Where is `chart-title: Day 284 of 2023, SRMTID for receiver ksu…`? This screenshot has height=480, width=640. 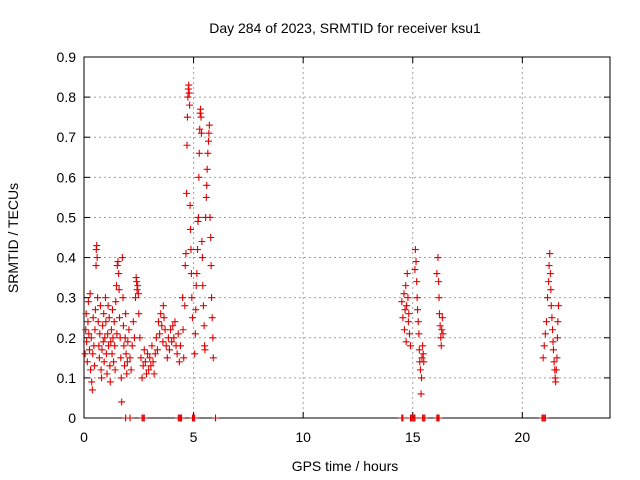
chart-title: Day 284 of 2023, SRMTID for receiver ksu… is located at coordinates (345, 28).